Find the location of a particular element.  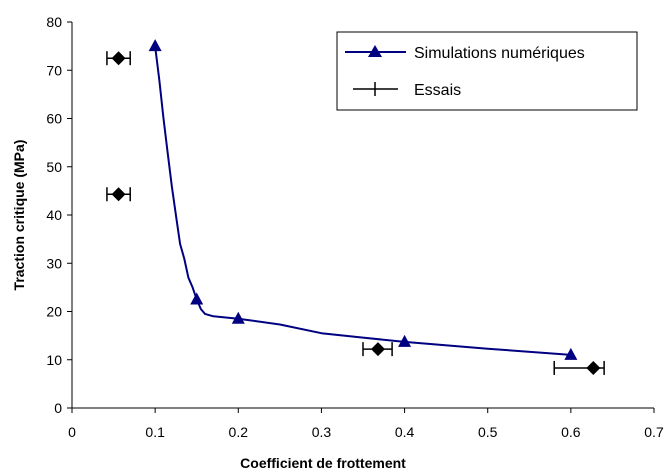

legend-entry-simulations: Simulations numériques is located at coordinates (465, 53).